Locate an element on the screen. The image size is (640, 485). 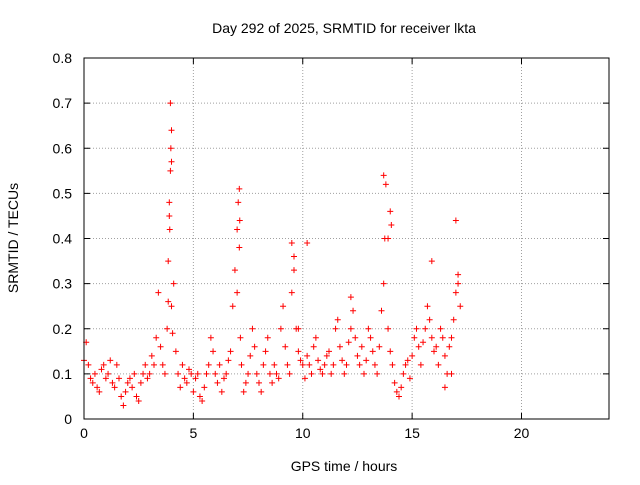
x-tick-label: 20 is located at coordinates (522, 433).